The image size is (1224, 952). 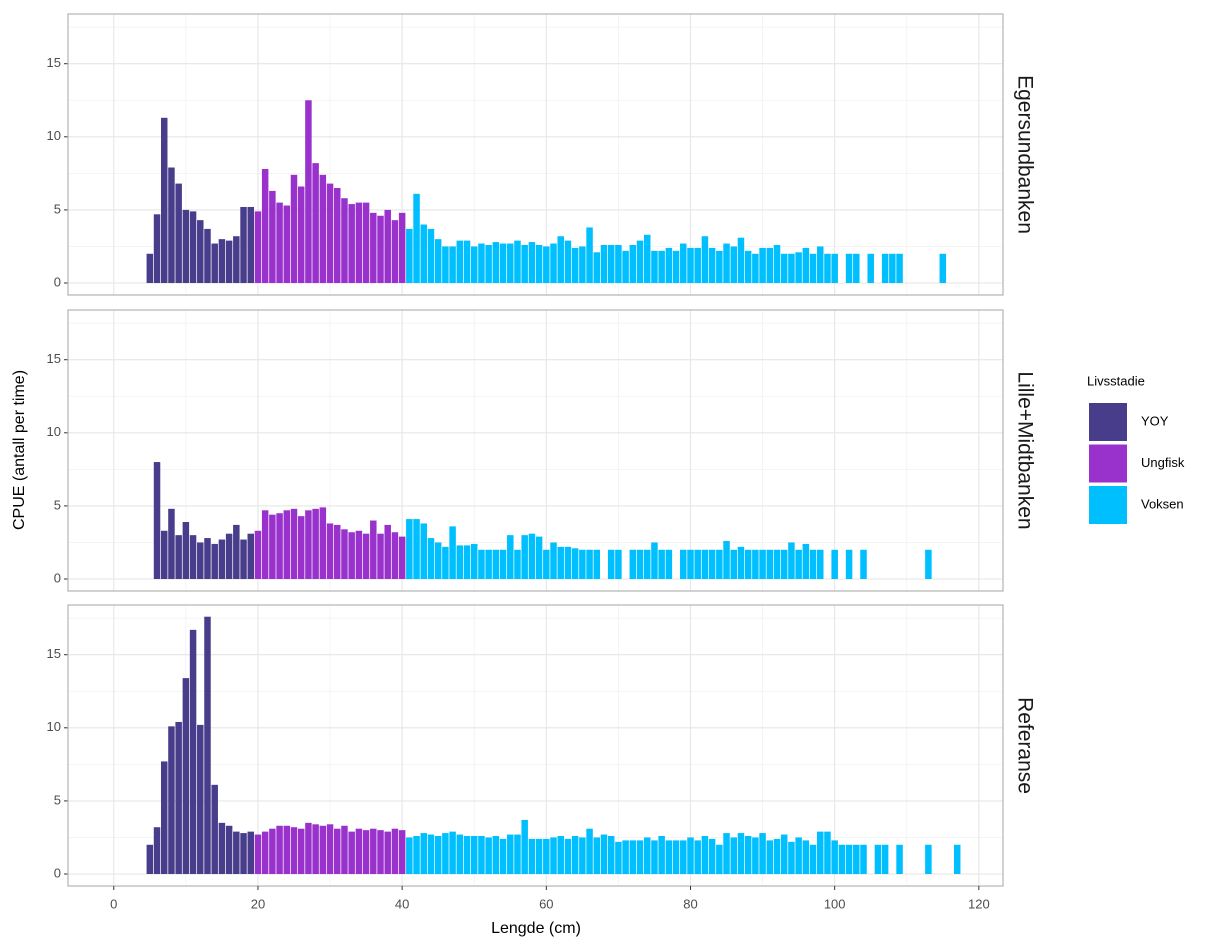 What do you see at coordinates (1116, 380) in the screenshot?
I see `legend-title: Livsstadie` at bounding box center [1116, 380].